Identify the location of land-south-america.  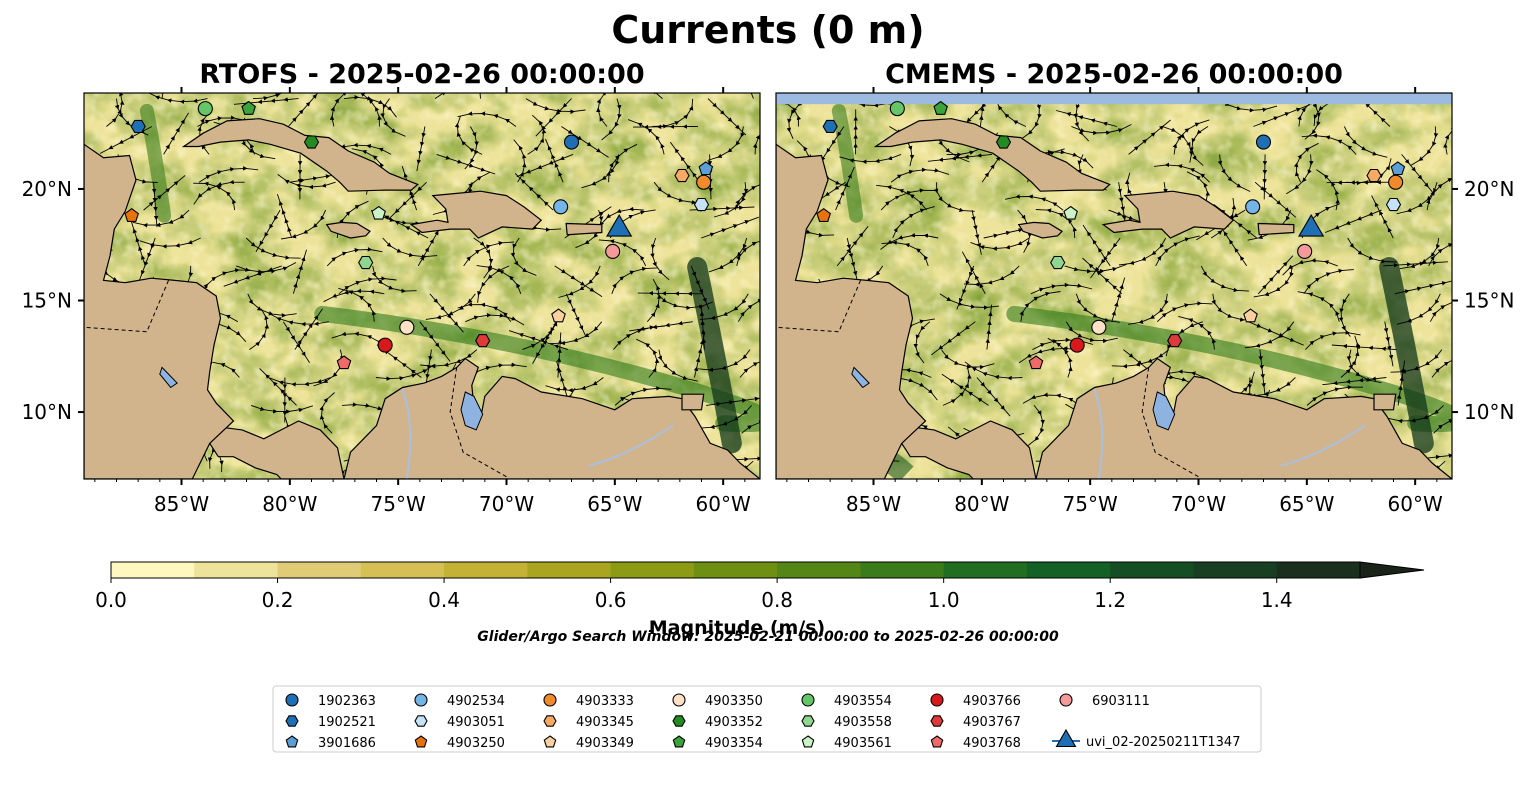
(1243, 418).